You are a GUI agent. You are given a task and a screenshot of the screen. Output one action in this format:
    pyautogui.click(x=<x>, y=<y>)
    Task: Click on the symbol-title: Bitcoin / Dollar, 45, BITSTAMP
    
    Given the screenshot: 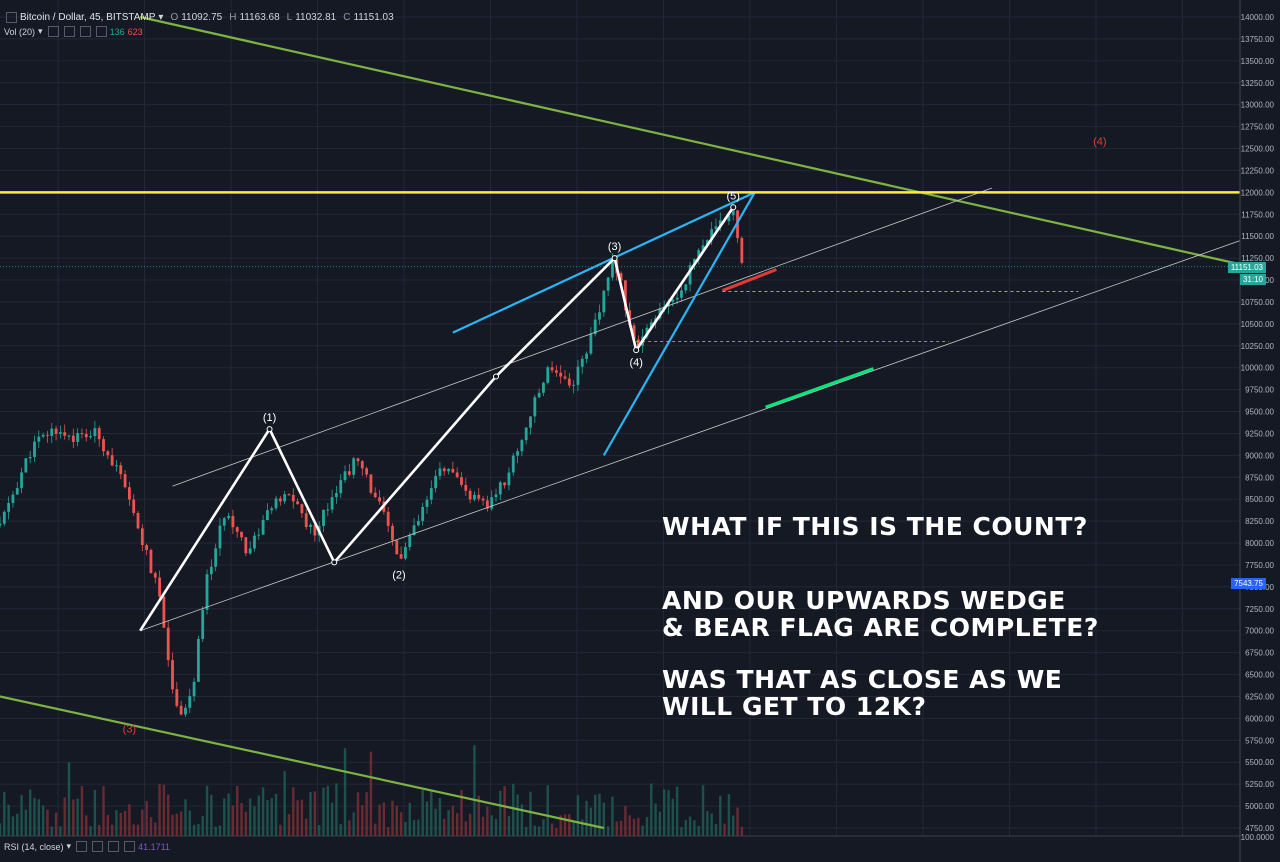 What is the action you would take?
    pyautogui.click(x=88, y=17)
    